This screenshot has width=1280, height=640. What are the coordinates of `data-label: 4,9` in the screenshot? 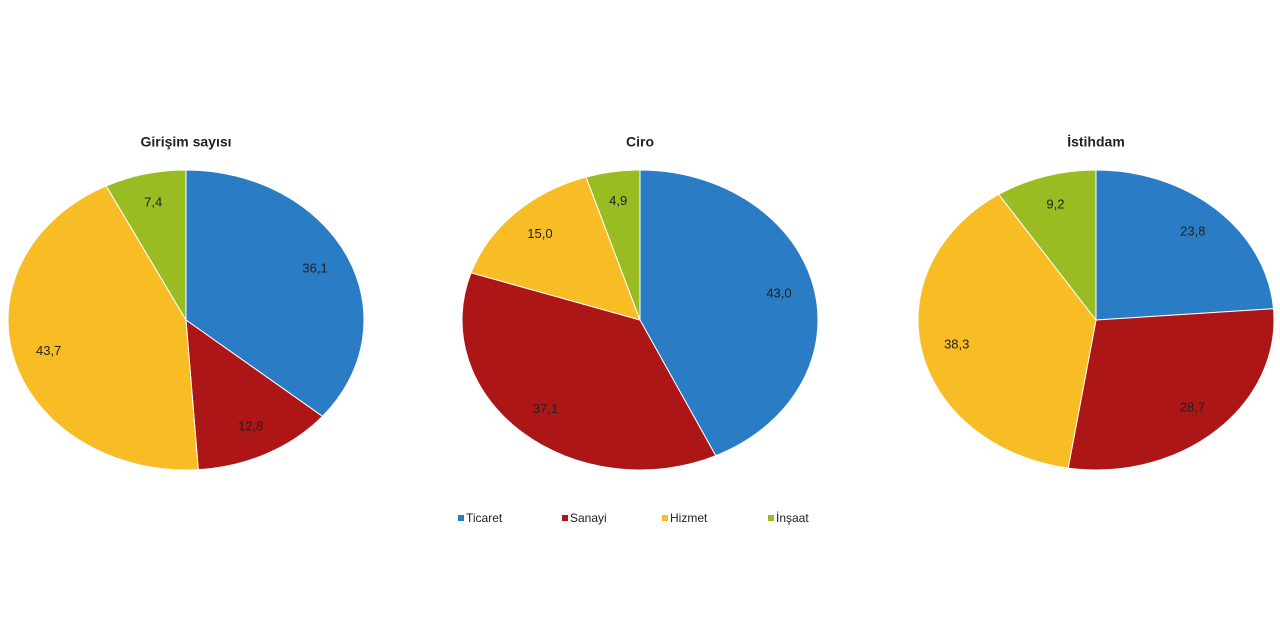 It's located at (618, 200).